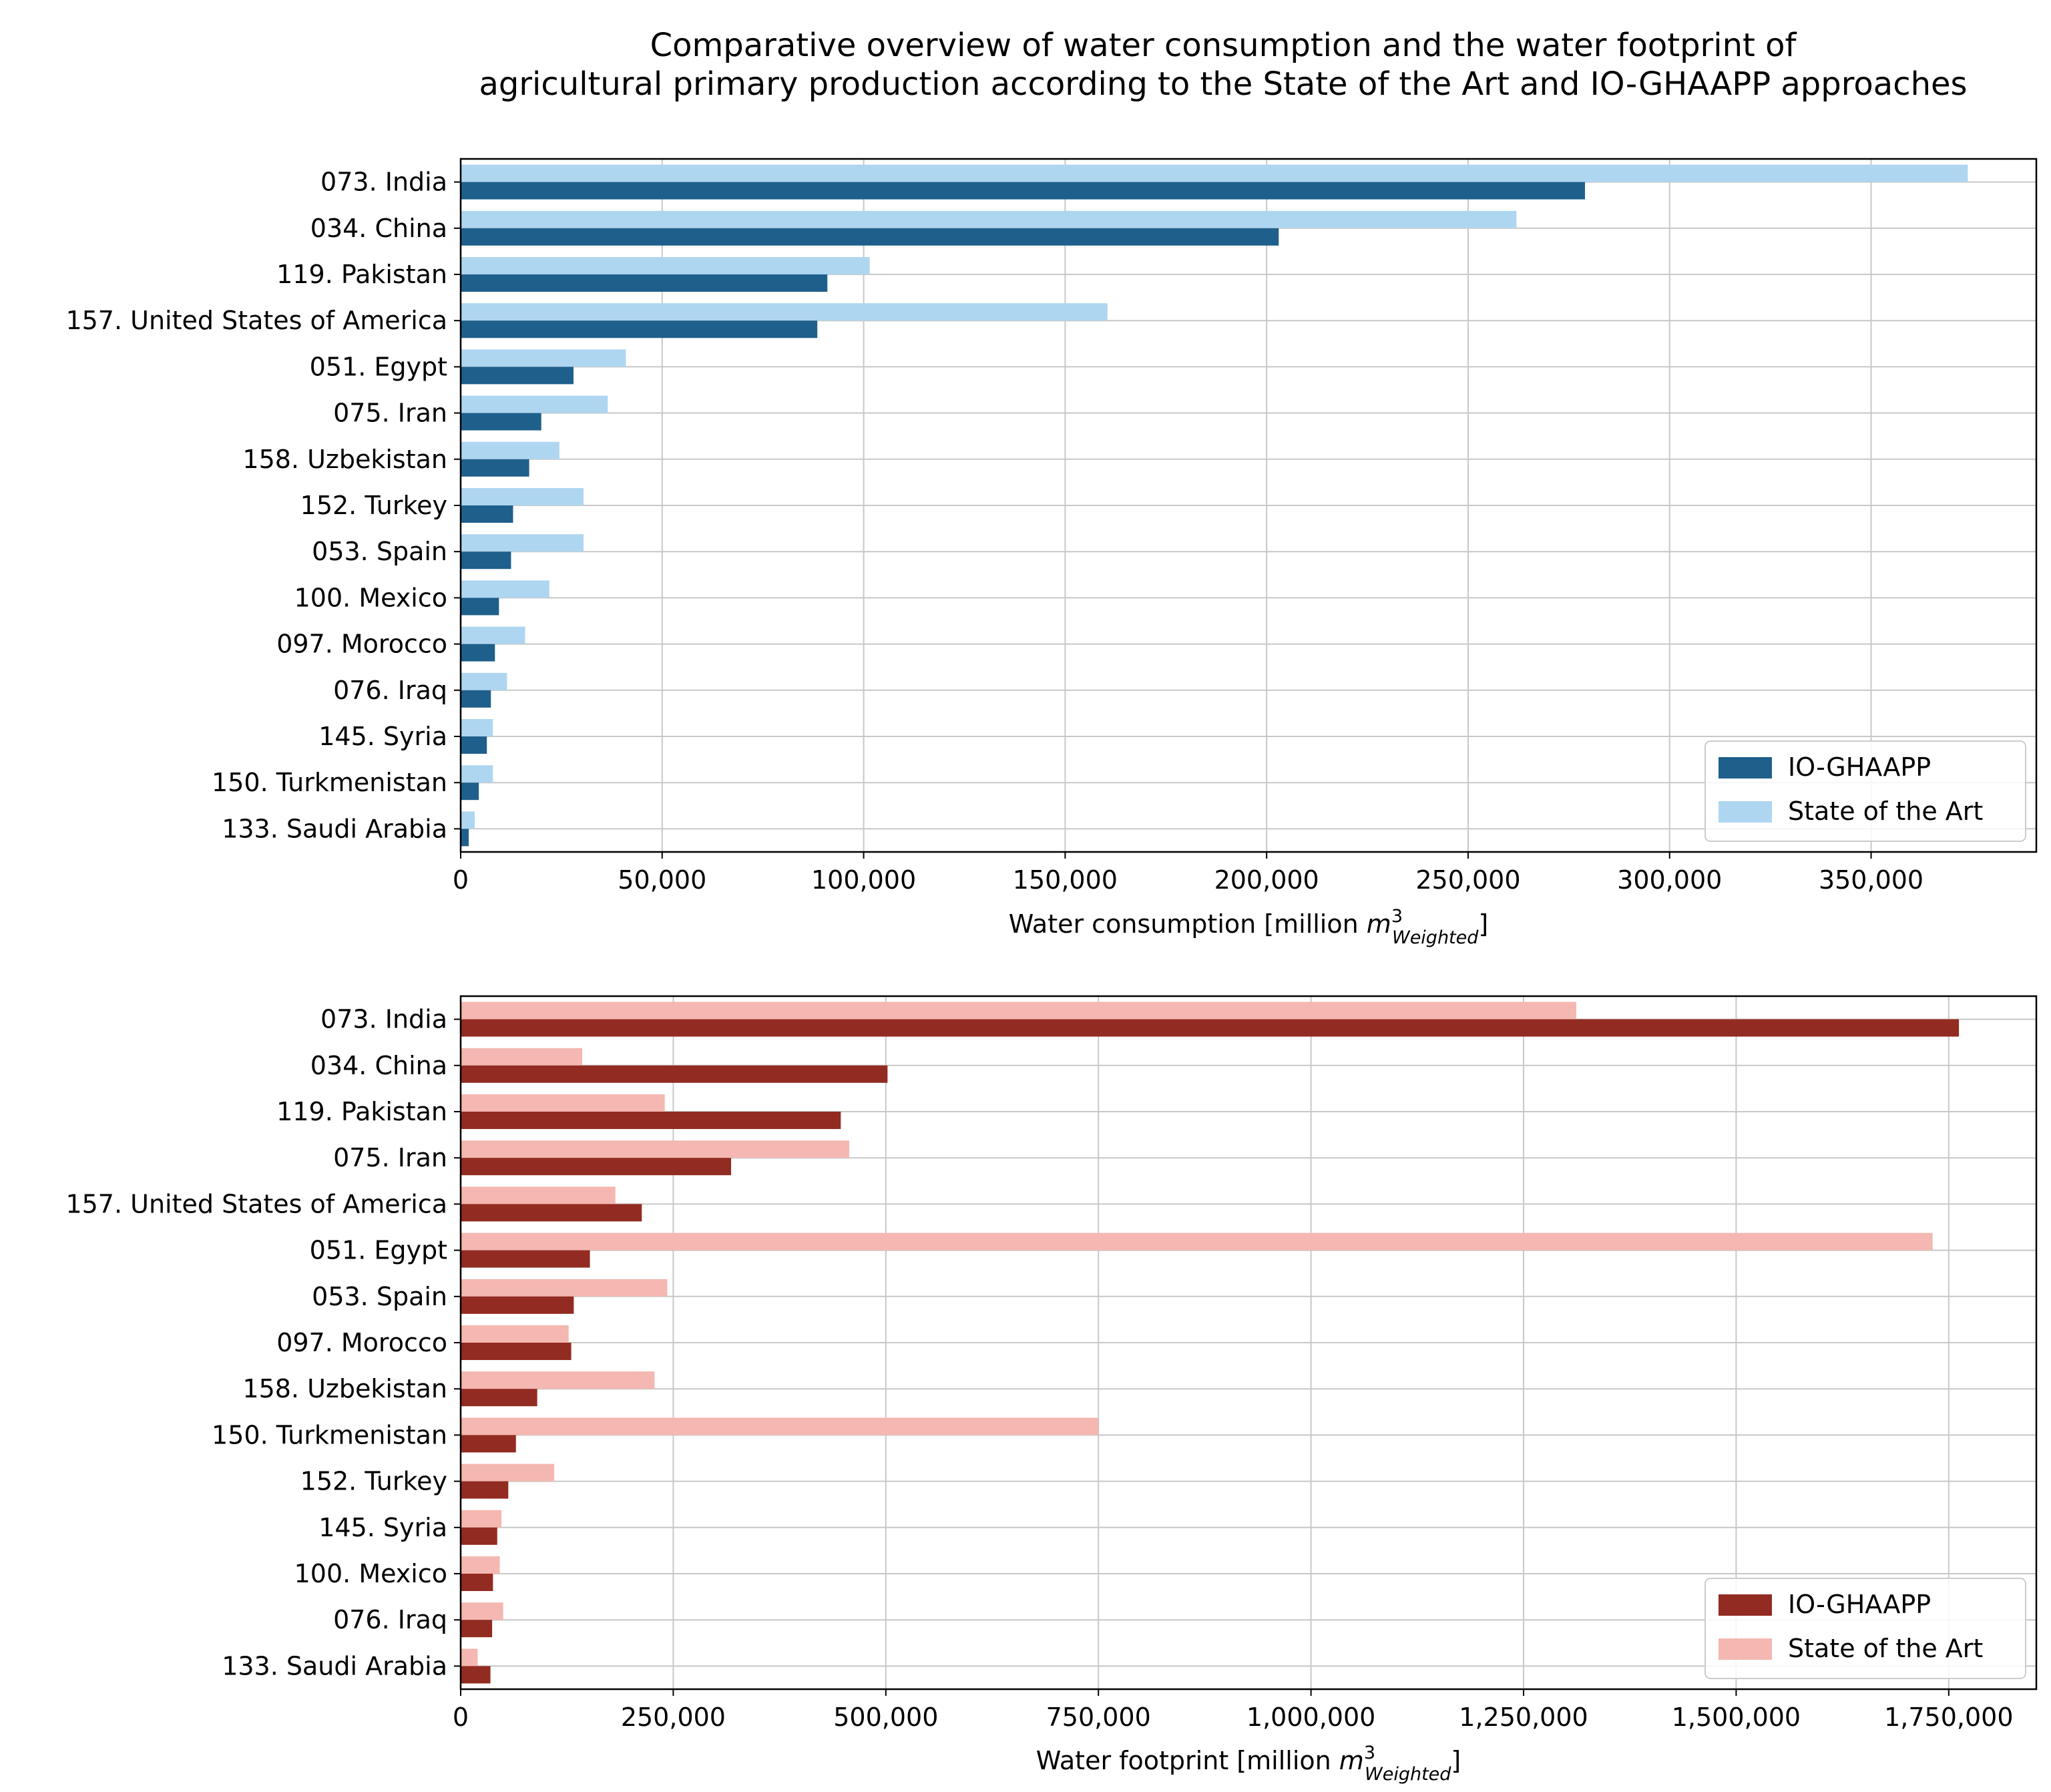 The width and height of the screenshot is (2051, 1792). I want to click on x-tick-label: 750,000, so click(1098, 1718).